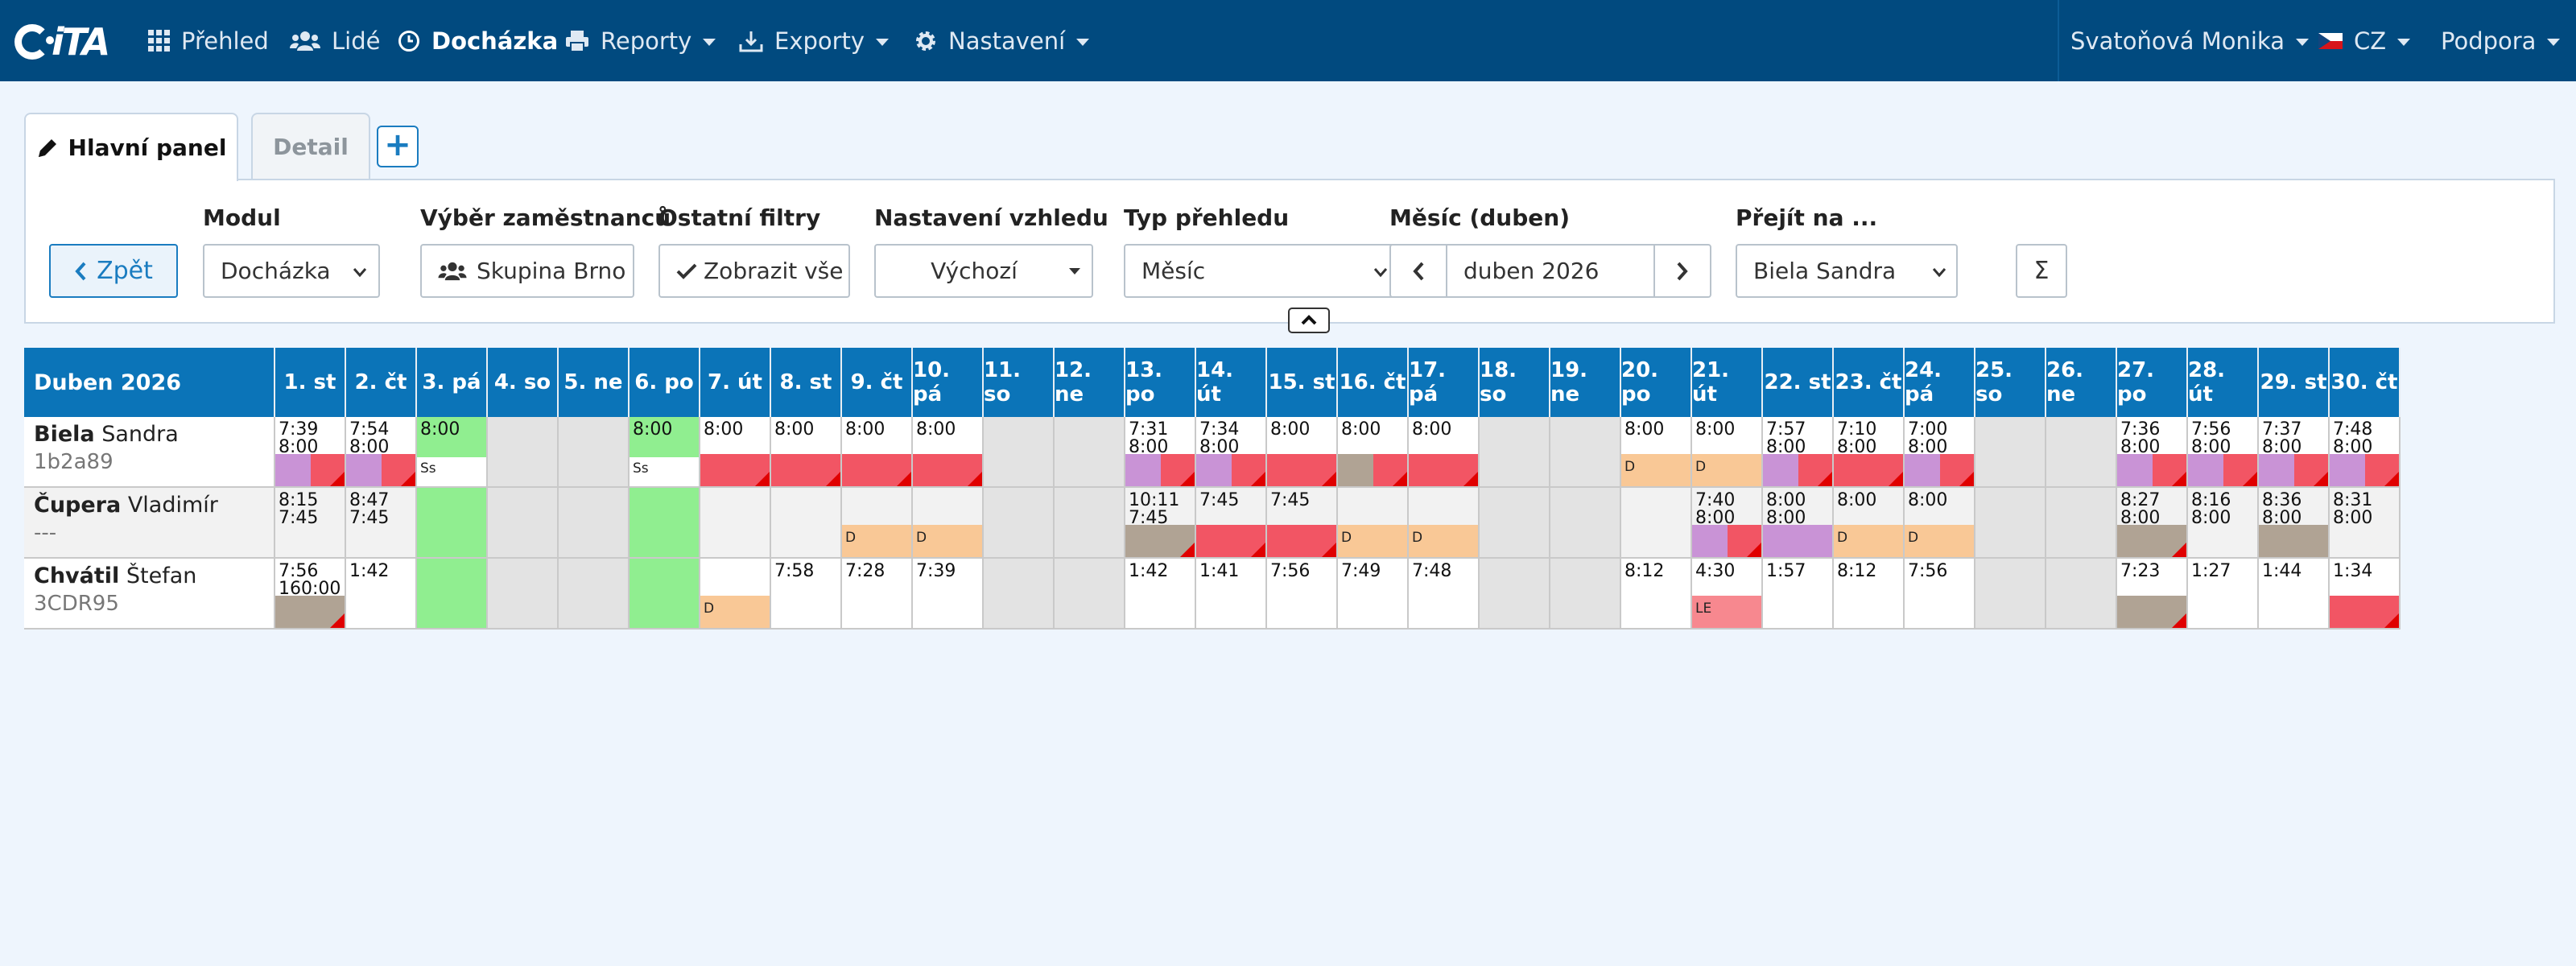 This screenshot has height=966, width=2576. What do you see at coordinates (877, 382) in the screenshot?
I see `day-header-9: 9. čt` at bounding box center [877, 382].